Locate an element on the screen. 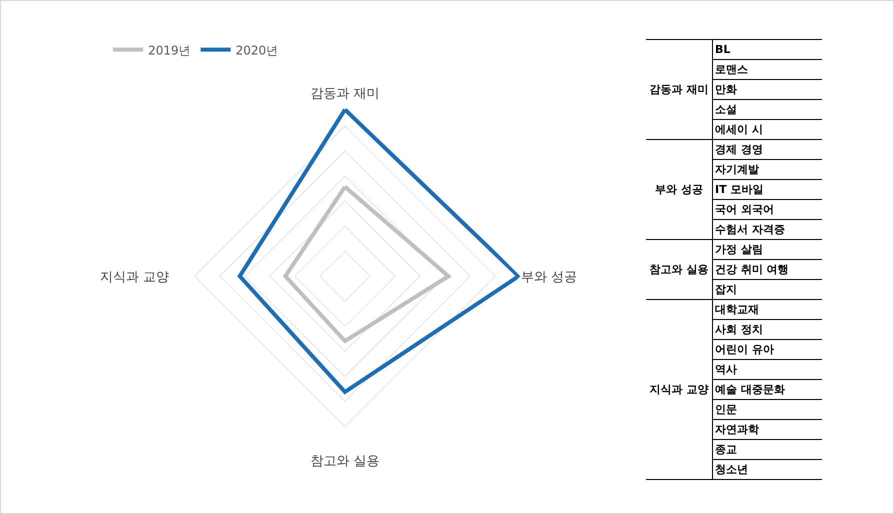 Image resolution: width=894 pixels, height=514 pixels. text: 자연과학 is located at coordinates (737, 429).